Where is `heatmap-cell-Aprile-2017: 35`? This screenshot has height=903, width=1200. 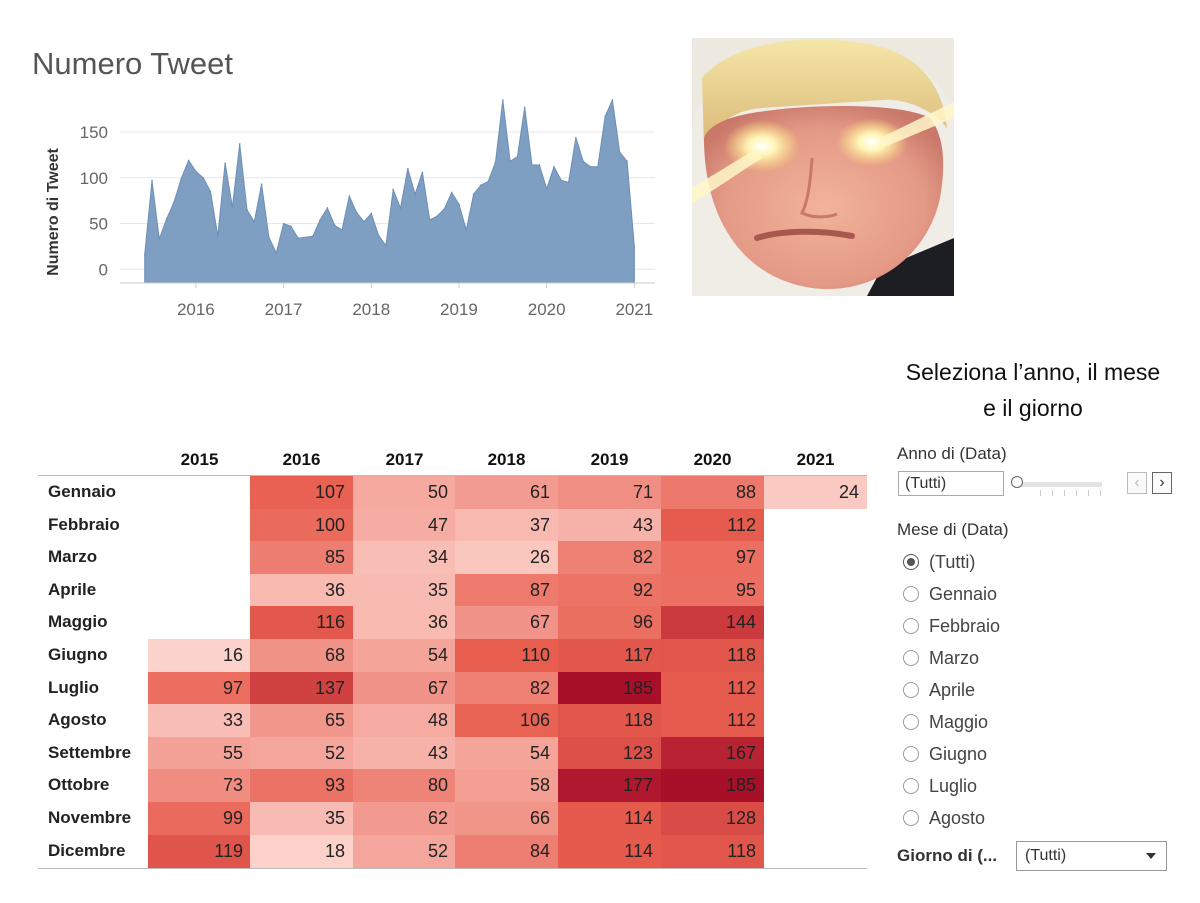
heatmap-cell-Aprile-2017: 35 is located at coordinates (404, 590).